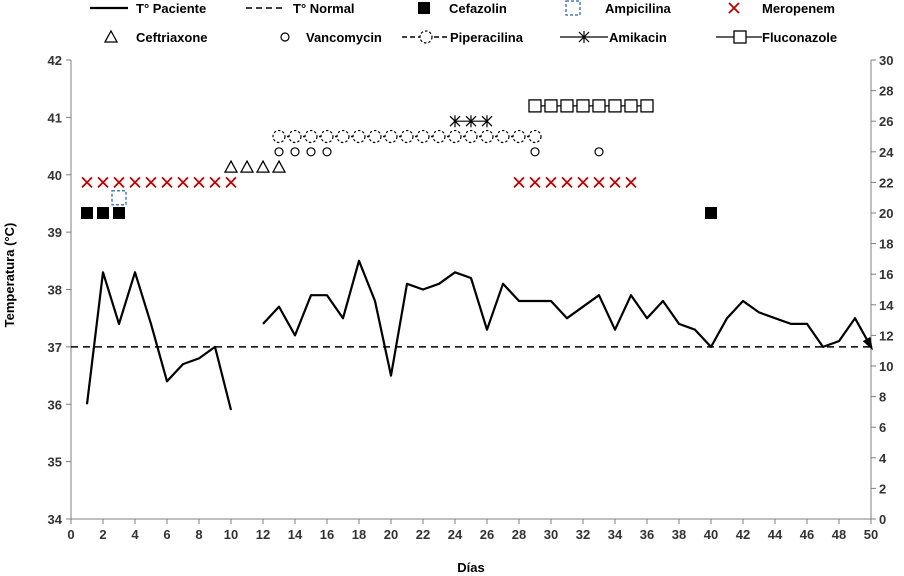  I want to click on legend-entry-tpac: T° Paciente, so click(148, 8).